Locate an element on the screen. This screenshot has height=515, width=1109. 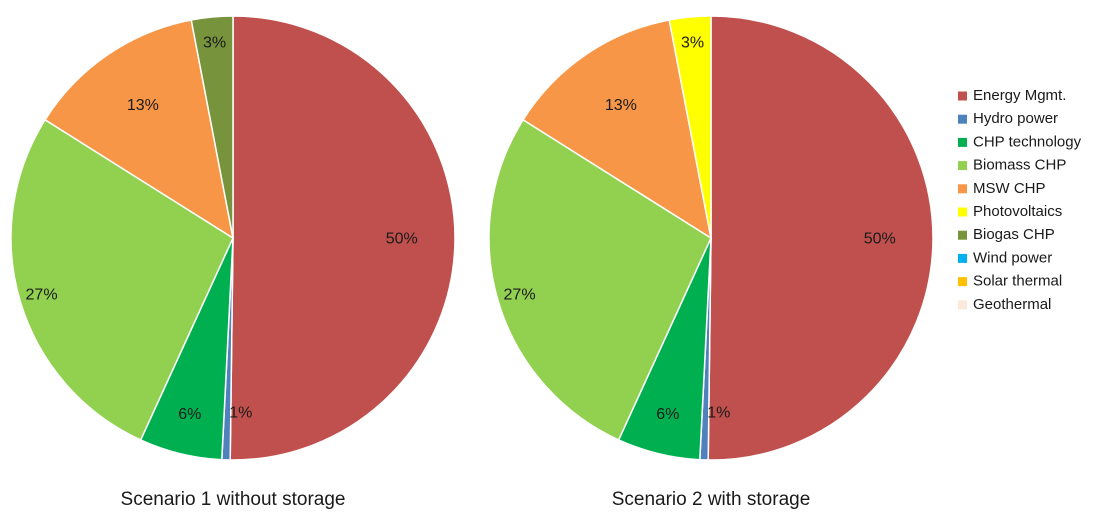
legend-swatch-energy-mgmt is located at coordinates (962, 96).